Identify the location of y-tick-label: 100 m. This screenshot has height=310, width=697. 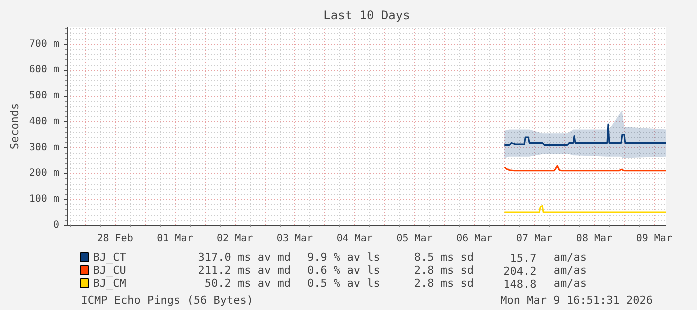
(44, 200).